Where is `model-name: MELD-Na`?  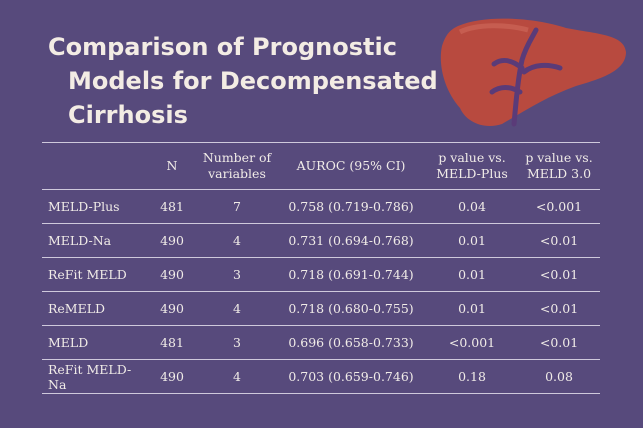
model-name: MELD-Na is located at coordinates (94, 240).